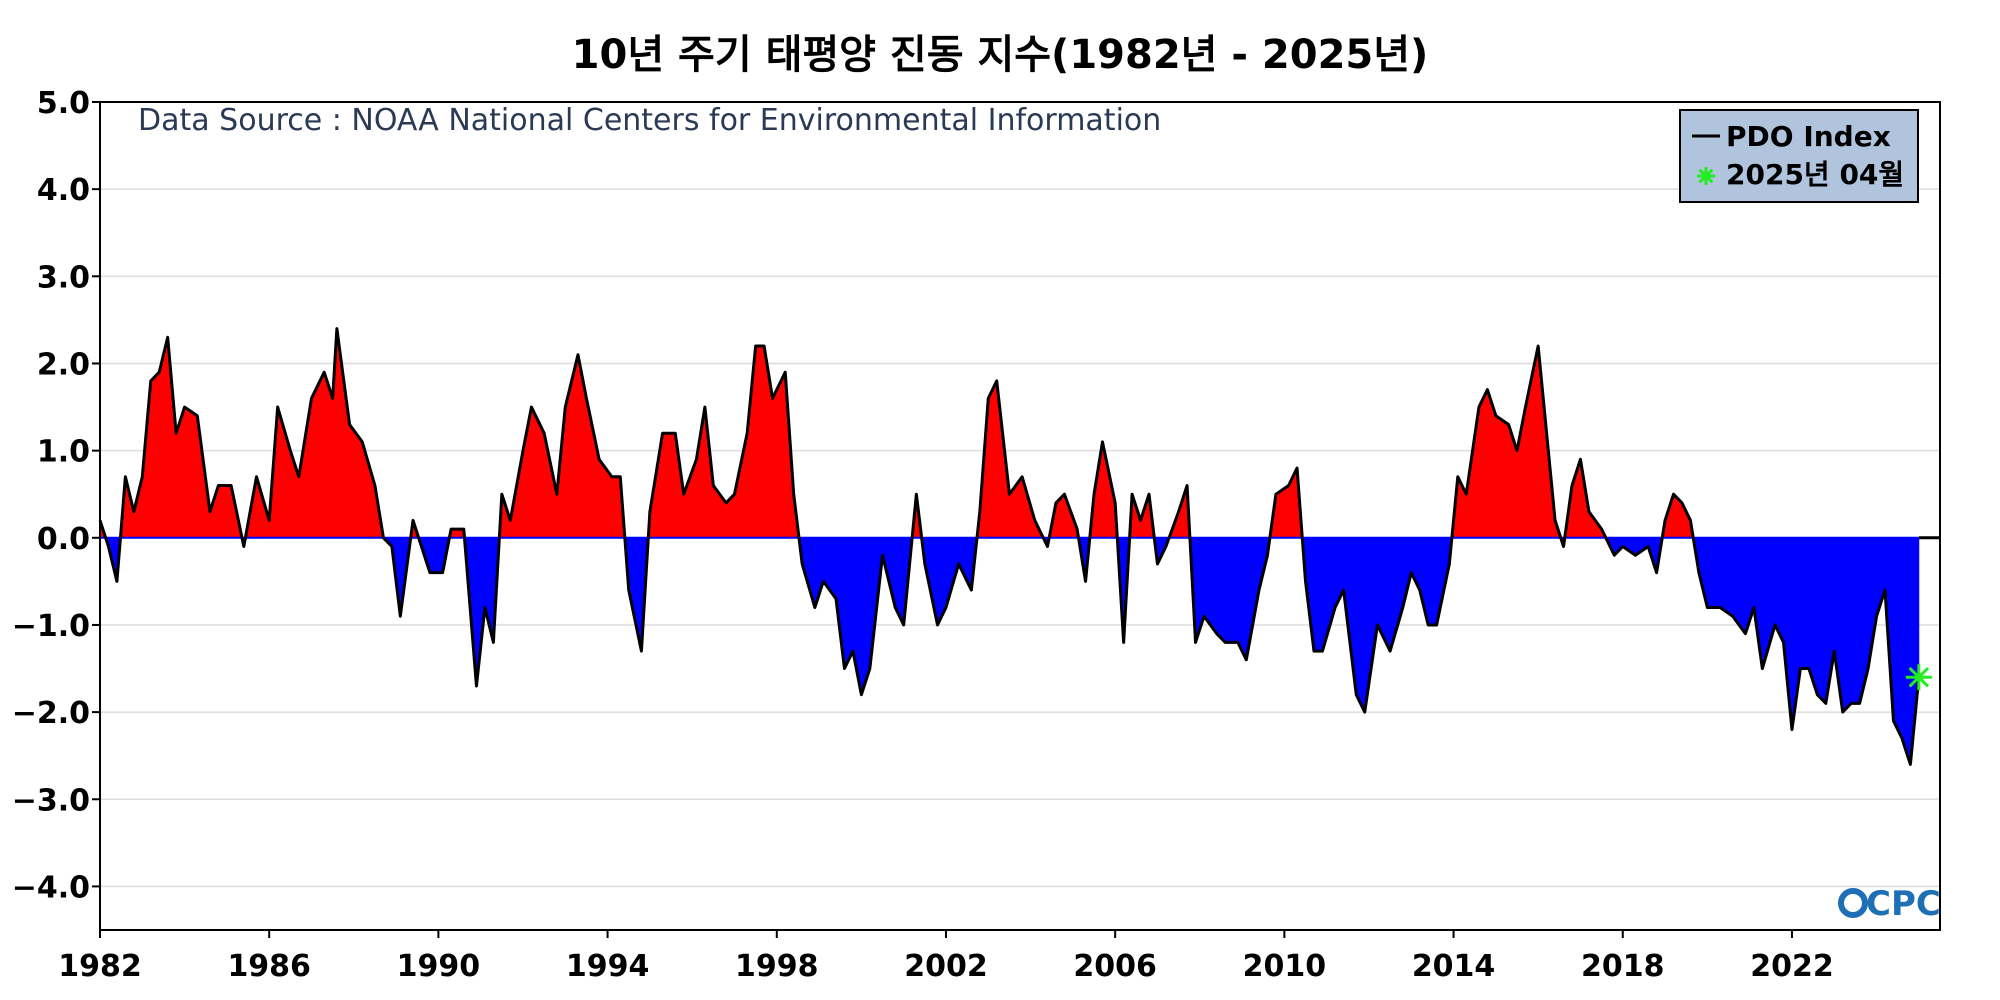 The width and height of the screenshot is (2000, 1000). I want to click on x-tick-label: 2002, so click(946, 966).